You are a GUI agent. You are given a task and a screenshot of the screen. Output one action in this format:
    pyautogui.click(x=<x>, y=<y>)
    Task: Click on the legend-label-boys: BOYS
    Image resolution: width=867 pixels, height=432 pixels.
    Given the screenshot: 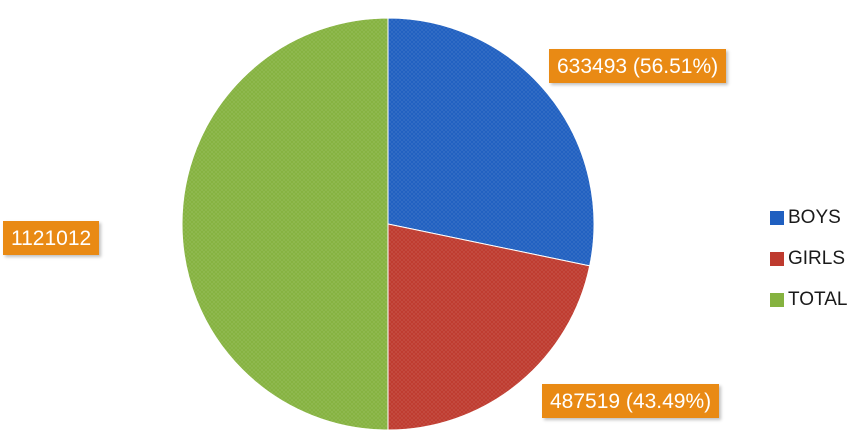 What is the action you would take?
    pyautogui.click(x=814, y=217)
    